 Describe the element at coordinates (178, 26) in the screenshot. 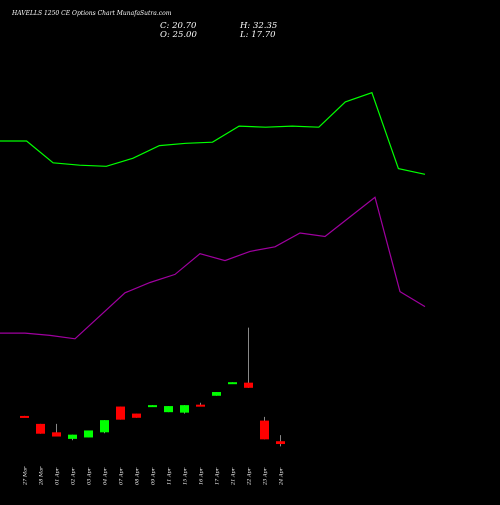

I see `close-readout: C: 20.70` at that location.